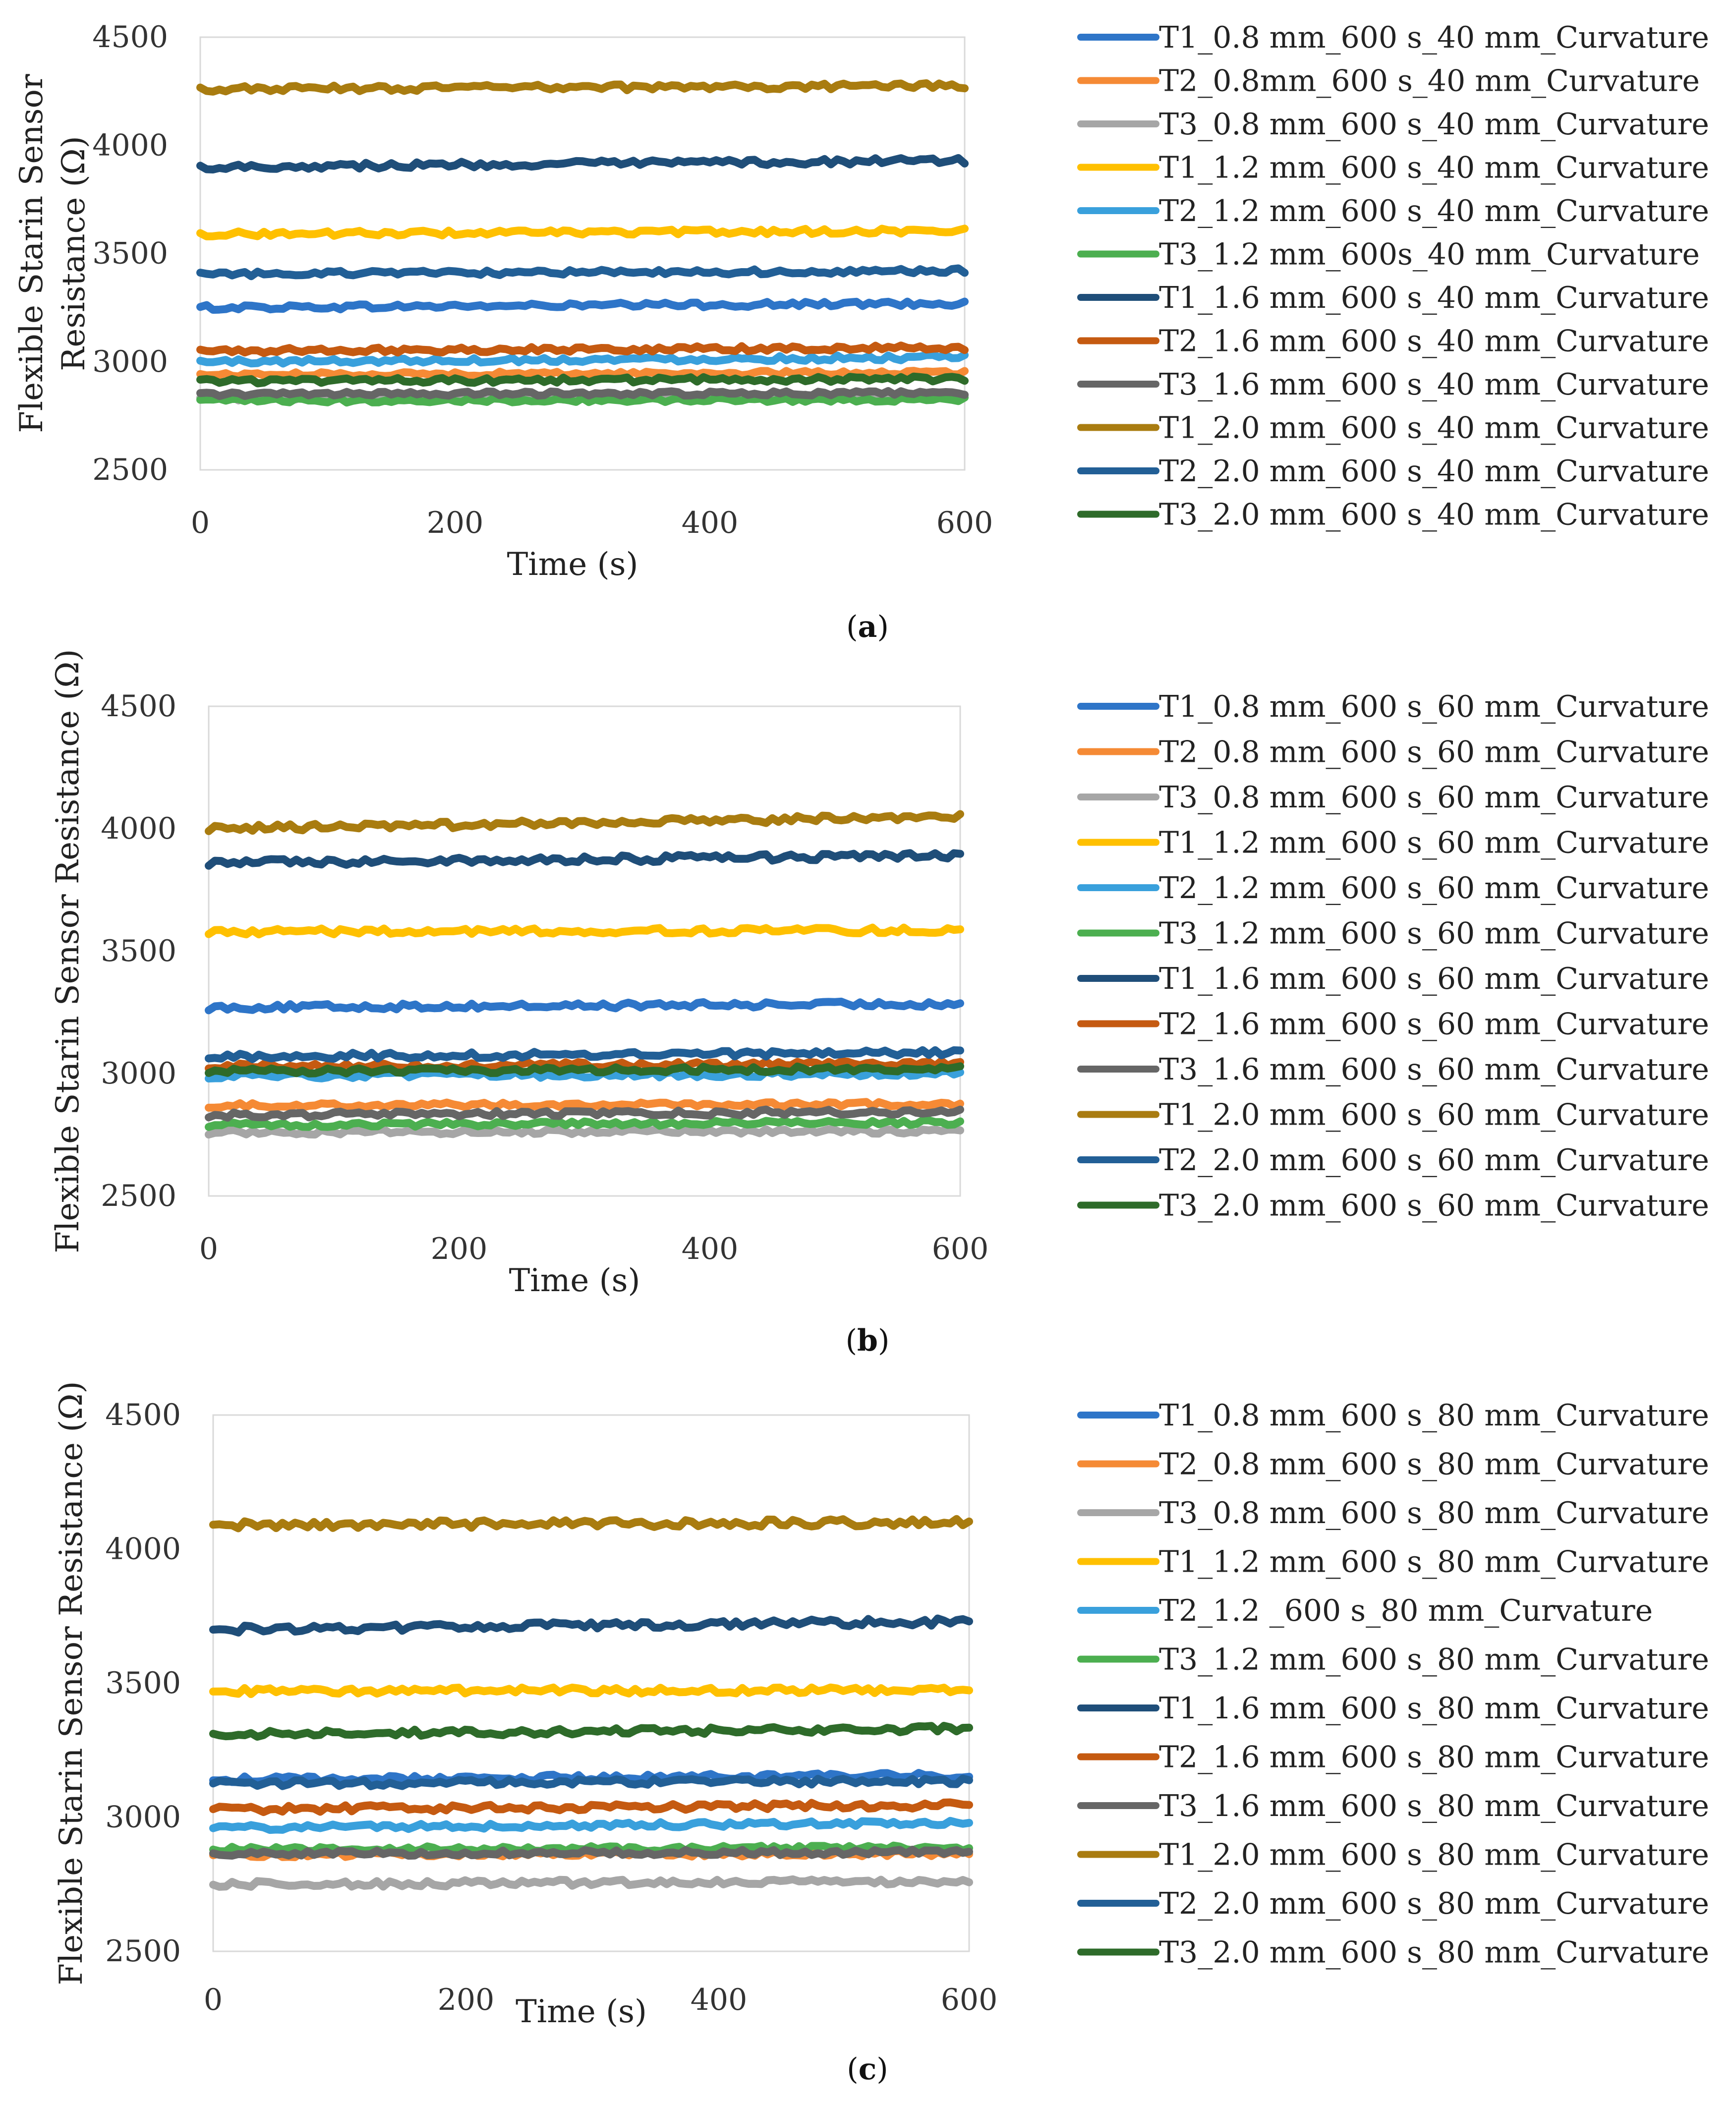 Image resolution: width=1736 pixels, height=2101 pixels. I want to click on panel-caption: (b), so click(868, 1341).